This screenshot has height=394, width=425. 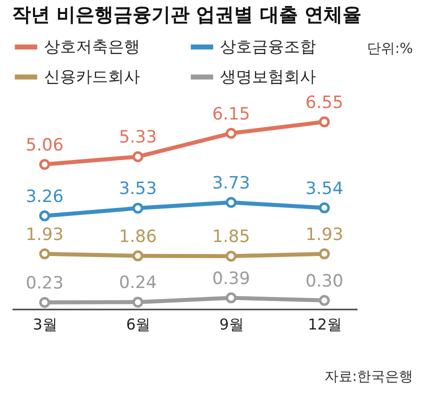 What do you see at coordinates (325, 325) in the screenshot?
I see `x-tick-label: 12월` at bounding box center [325, 325].